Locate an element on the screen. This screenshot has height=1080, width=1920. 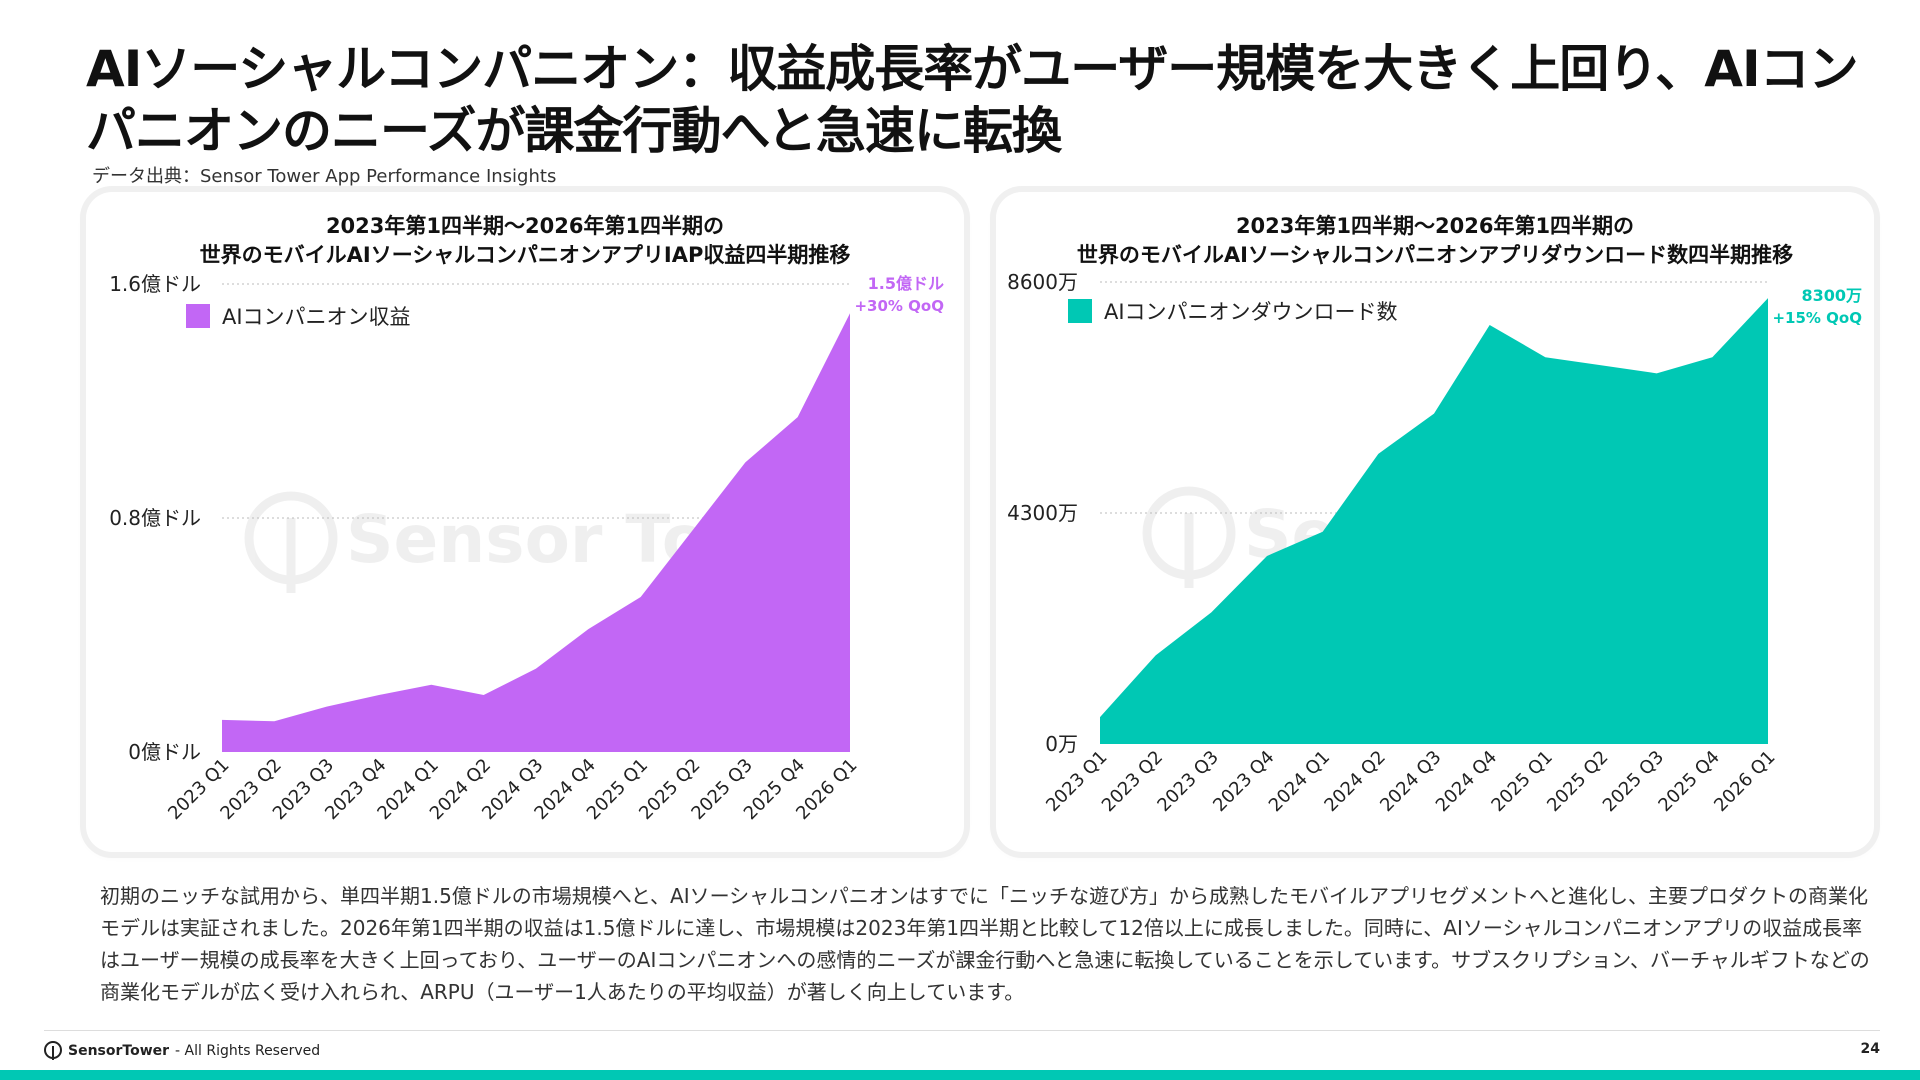
end-change-annotation: +30% QoQ is located at coordinates (899, 306).